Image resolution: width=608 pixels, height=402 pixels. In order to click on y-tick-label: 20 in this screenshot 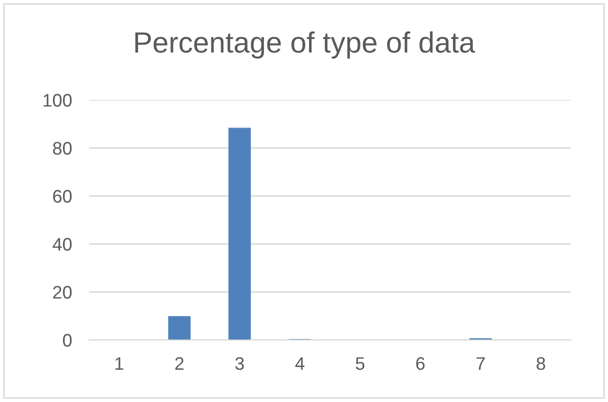, I will do `click(62, 292)`.